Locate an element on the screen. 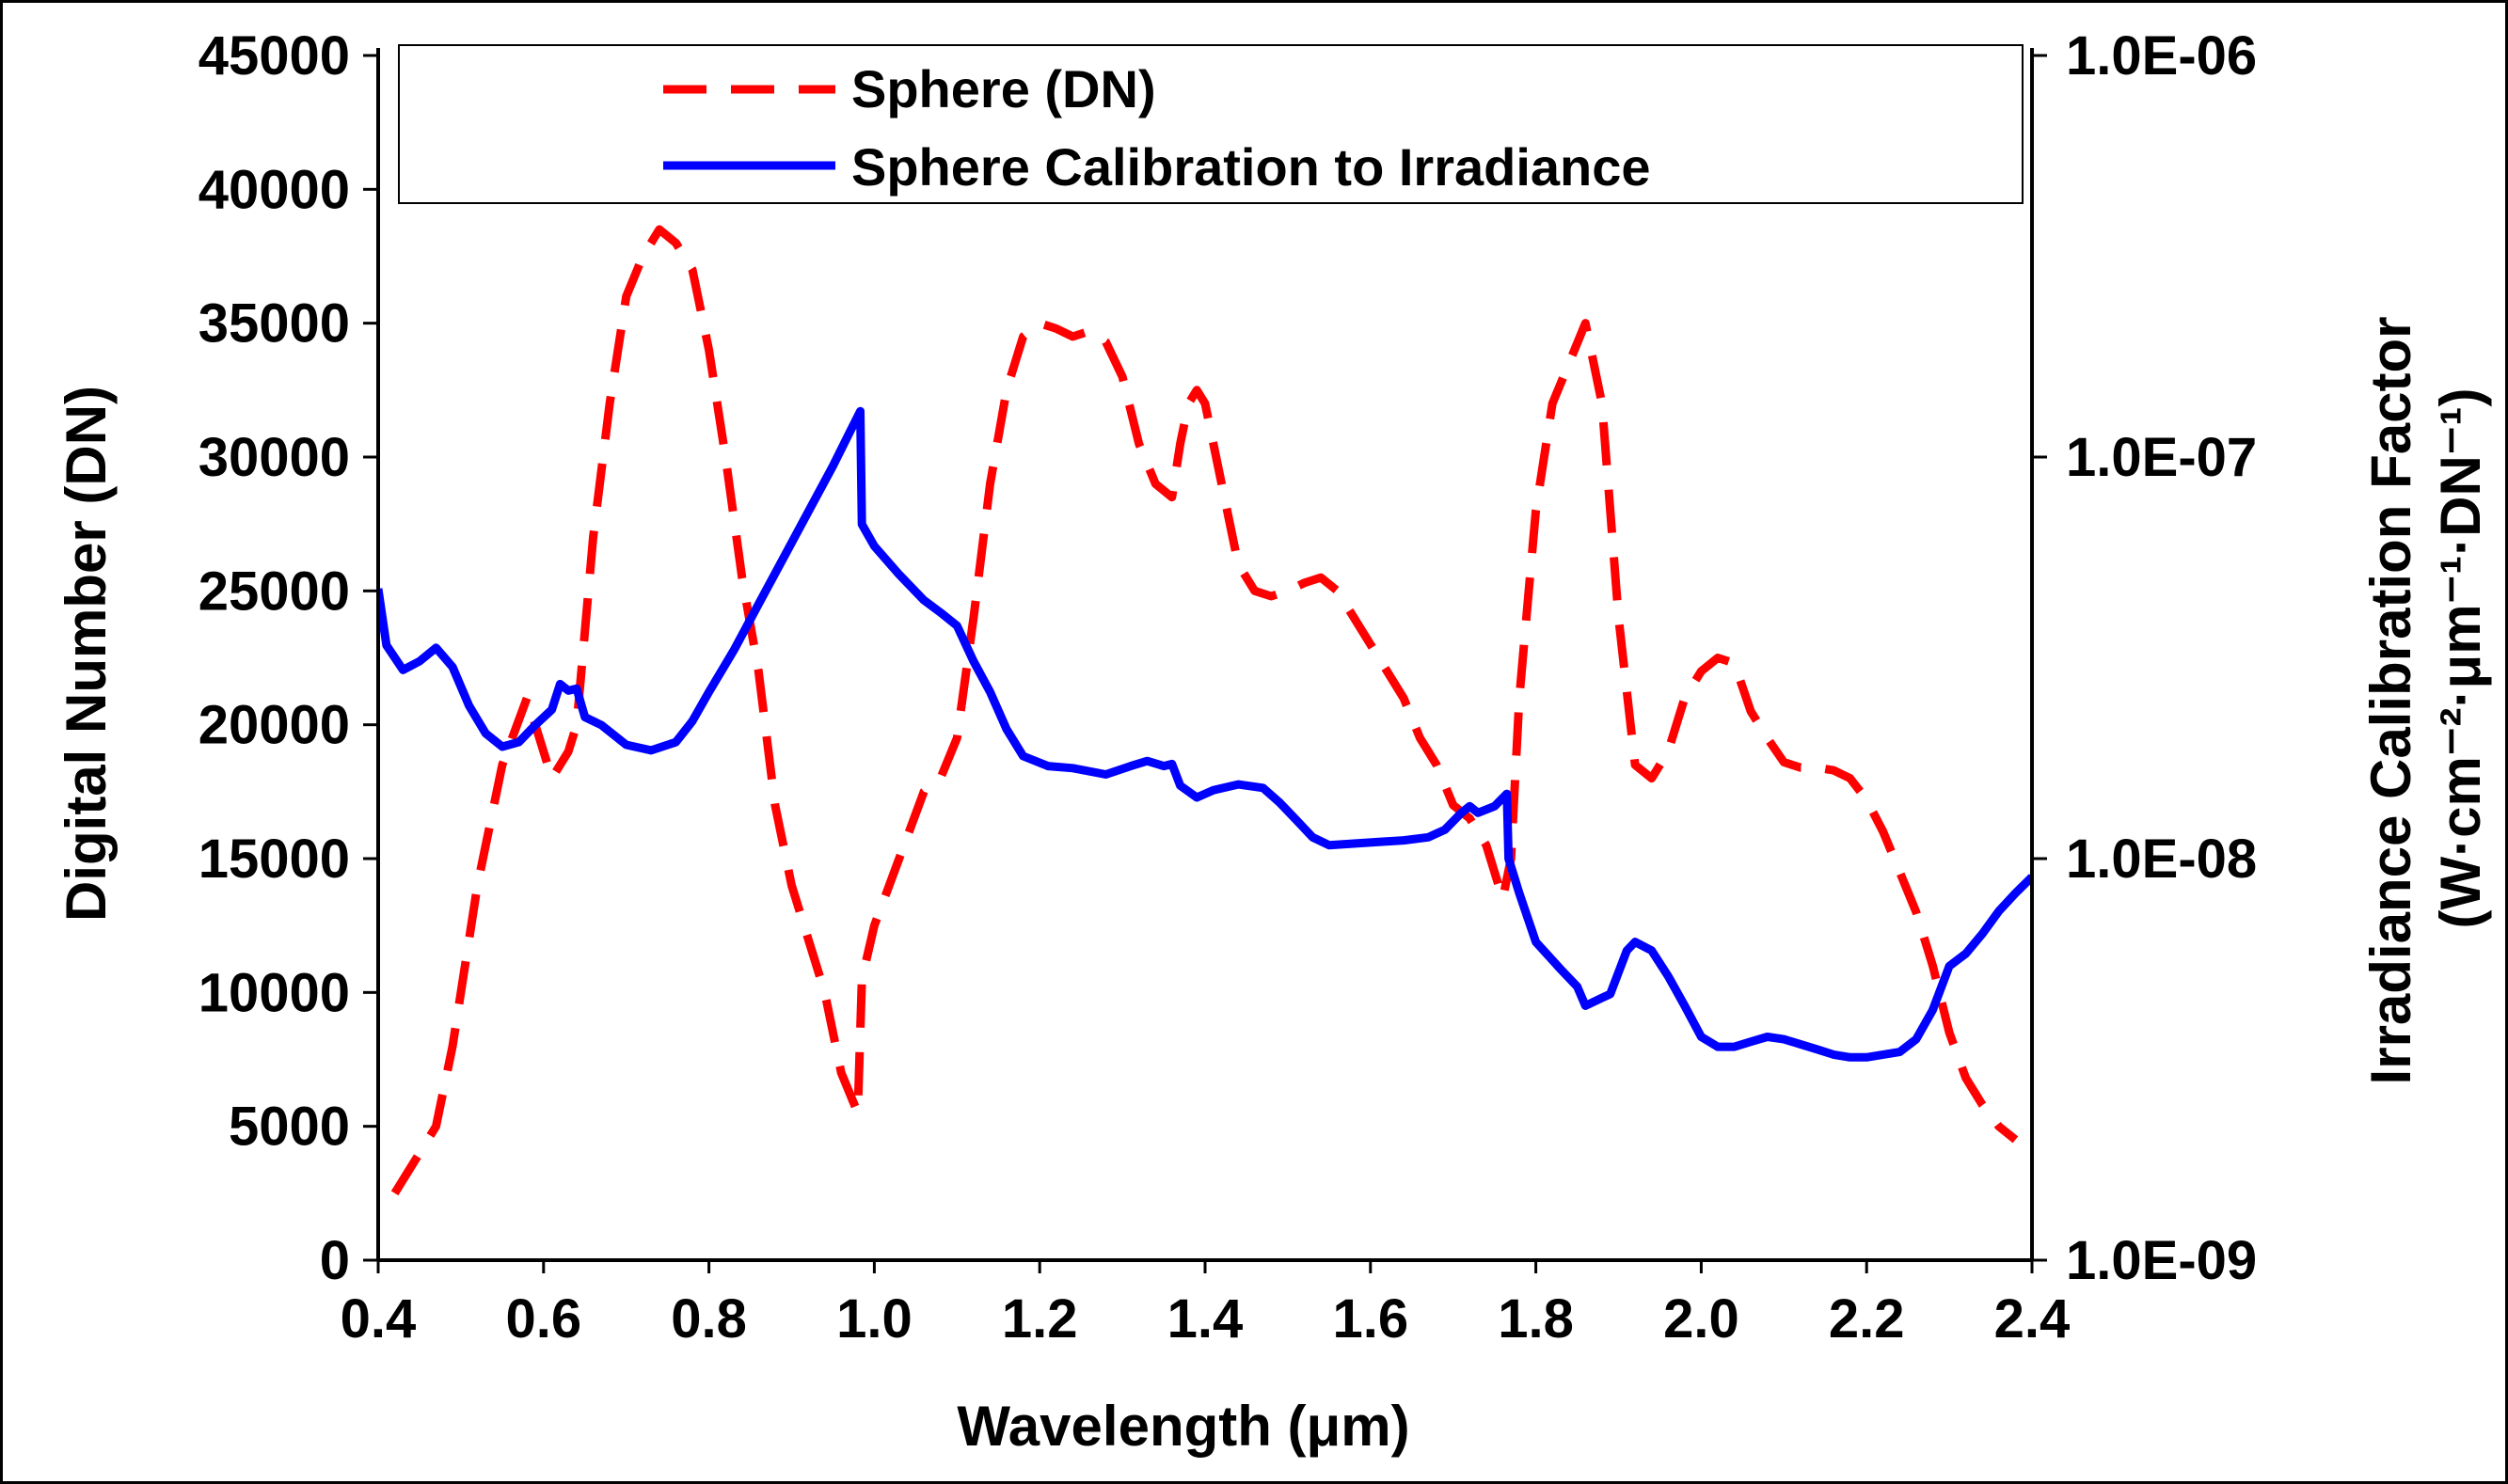 The height and width of the screenshot is (1484, 2508). y-left-tick-label: 25000 is located at coordinates (274, 591).